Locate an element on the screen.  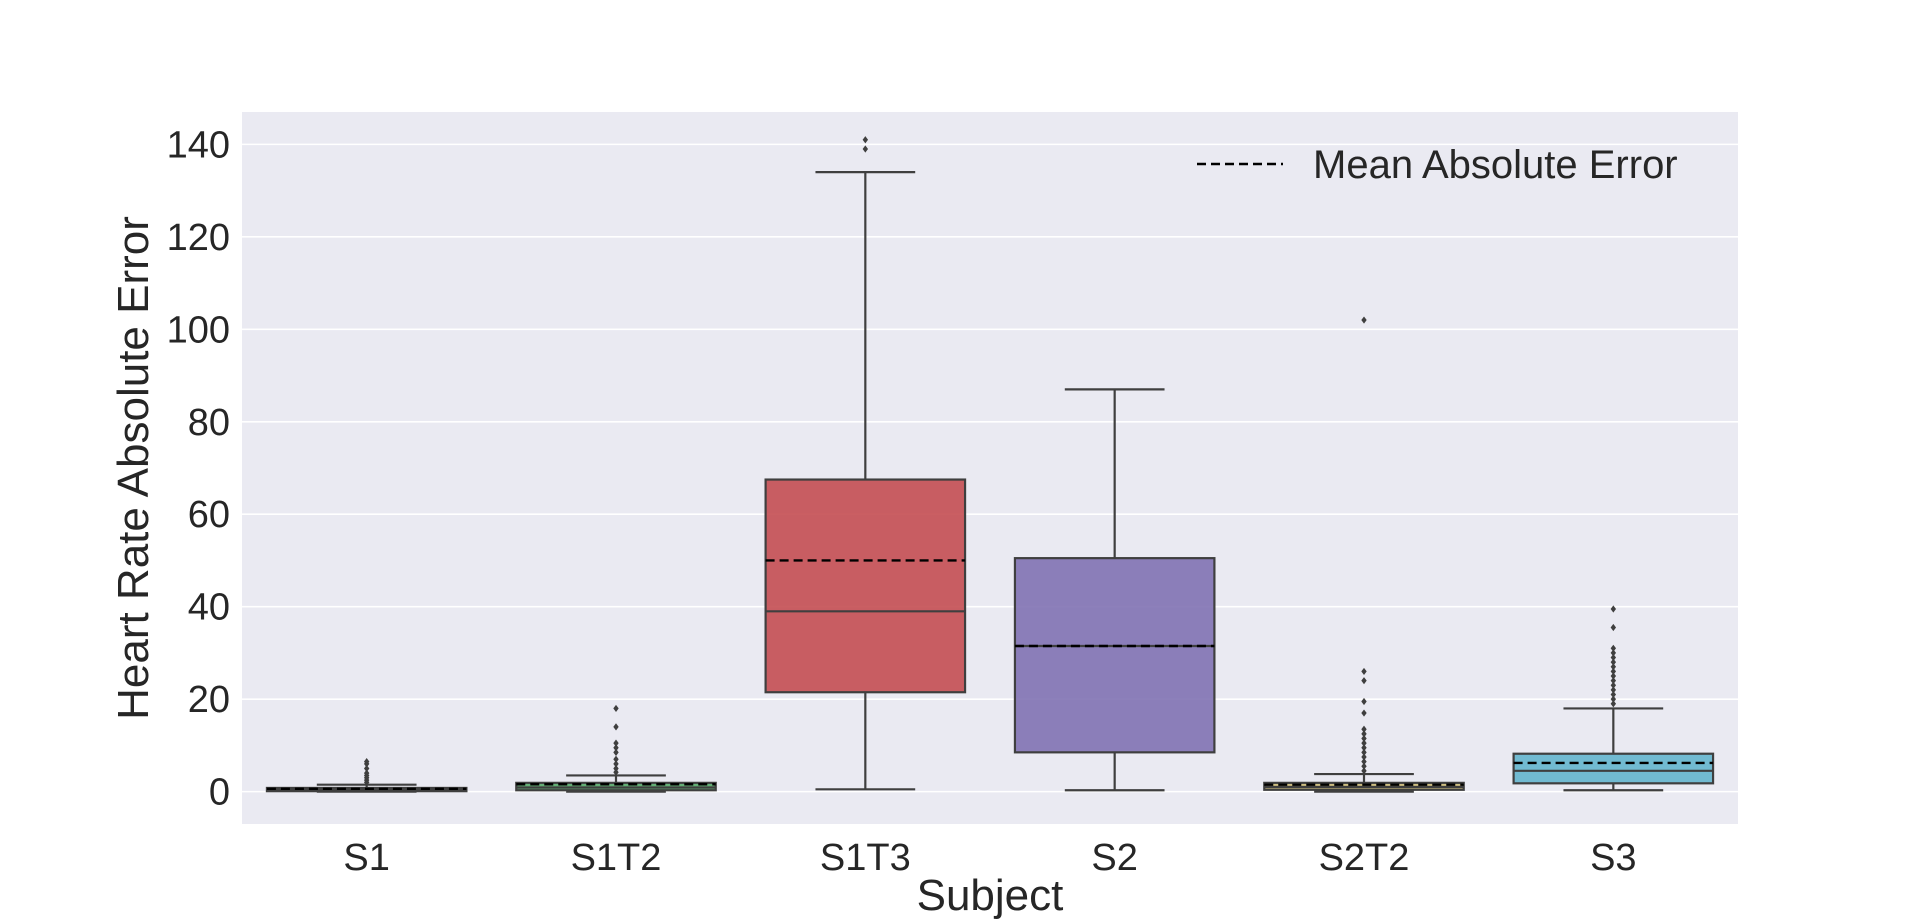
box-s3 is located at coordinates (1613, 698).